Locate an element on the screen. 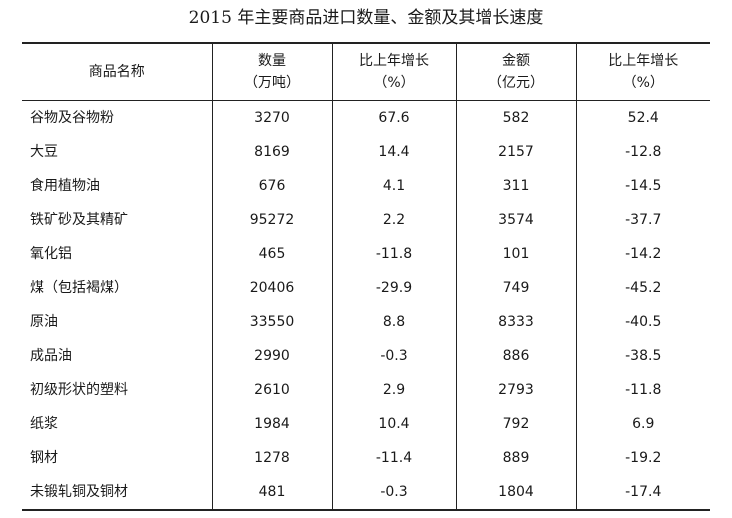  header-quantity-growth-unit: （%） is located at coordinates (394, 83).